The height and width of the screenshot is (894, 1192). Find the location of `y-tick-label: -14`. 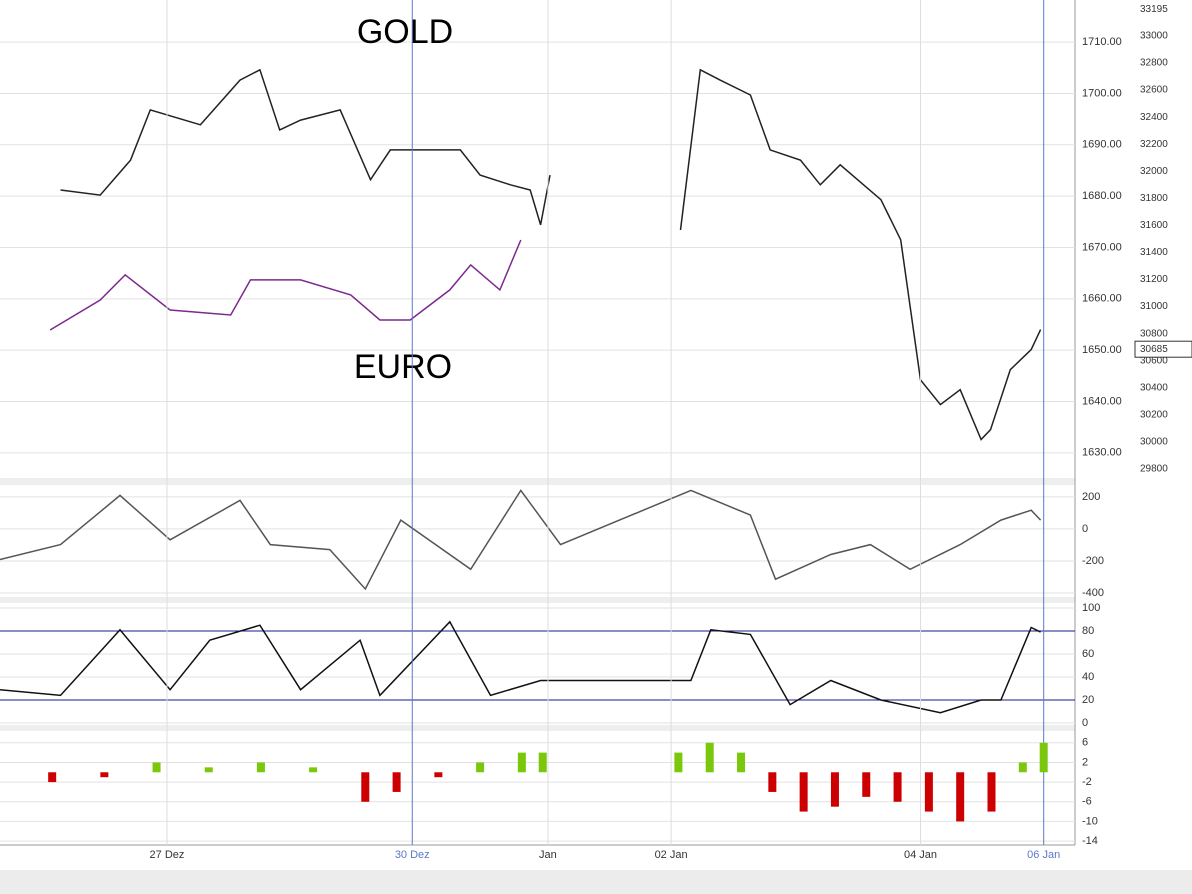

y-tick-label: -14 is located at coordinates (1090, 841).